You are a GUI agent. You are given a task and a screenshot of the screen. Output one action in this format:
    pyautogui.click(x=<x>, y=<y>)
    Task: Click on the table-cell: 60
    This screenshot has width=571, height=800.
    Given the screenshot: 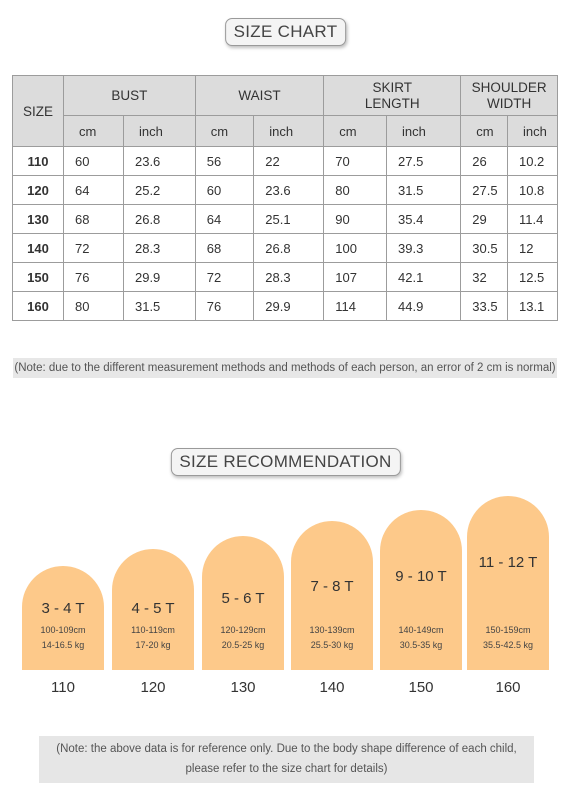 What is the action you would take?
    pyautogui.click(x=93, y=161)
    